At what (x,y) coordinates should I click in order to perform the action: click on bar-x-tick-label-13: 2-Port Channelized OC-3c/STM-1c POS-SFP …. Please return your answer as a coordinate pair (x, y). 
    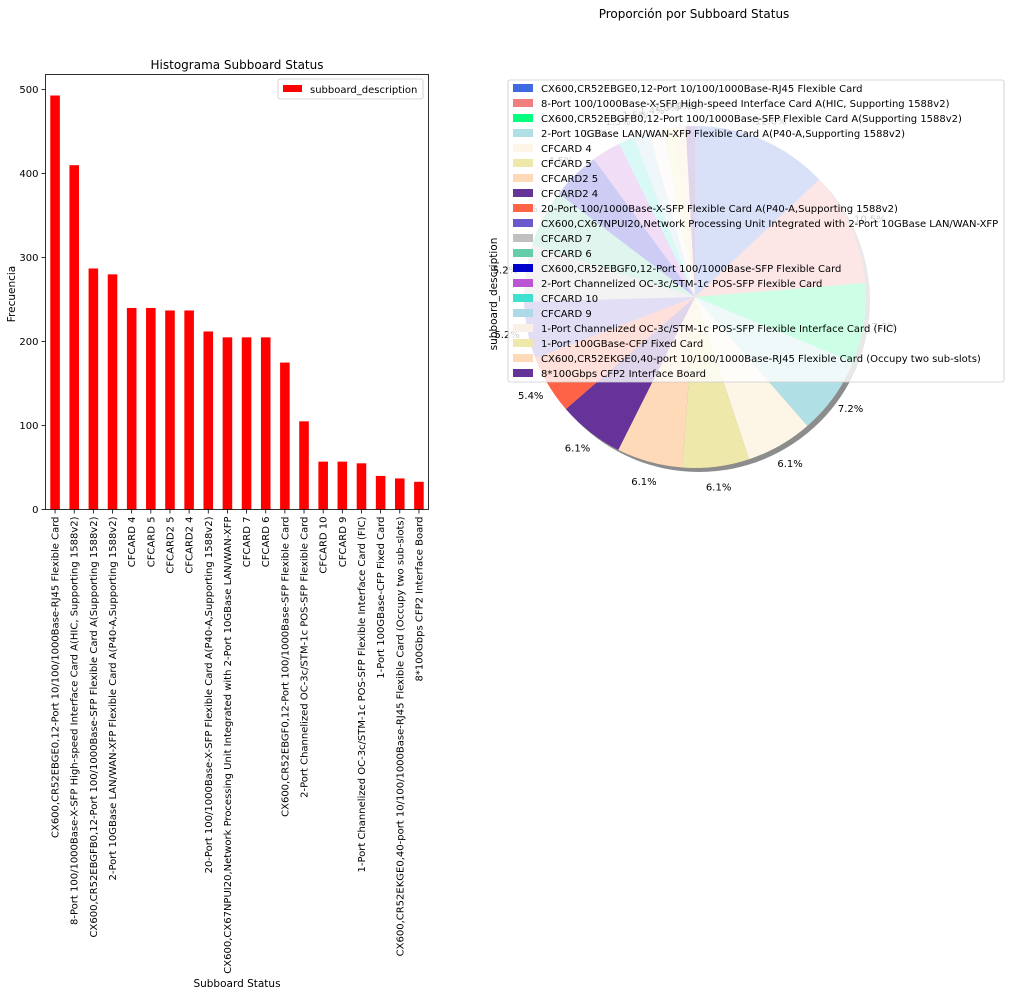
    Looking at the image, I should click on (305, 657).